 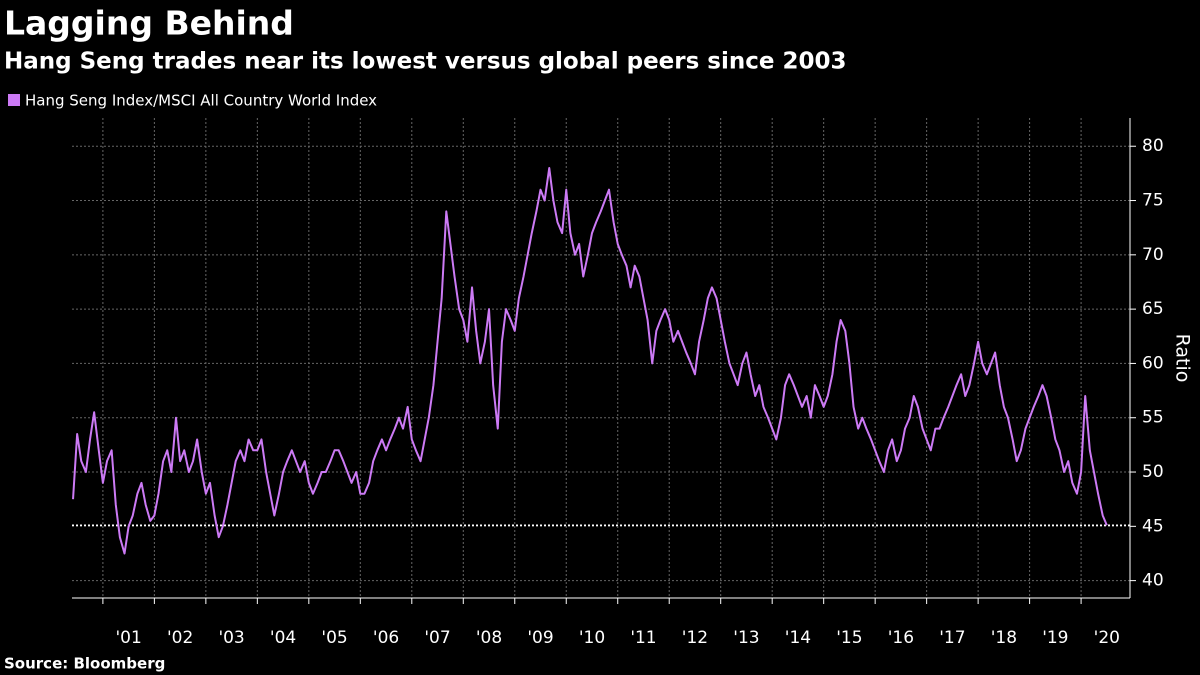 I want to click on x-tick-label: '12, so click(x=695, y=638).